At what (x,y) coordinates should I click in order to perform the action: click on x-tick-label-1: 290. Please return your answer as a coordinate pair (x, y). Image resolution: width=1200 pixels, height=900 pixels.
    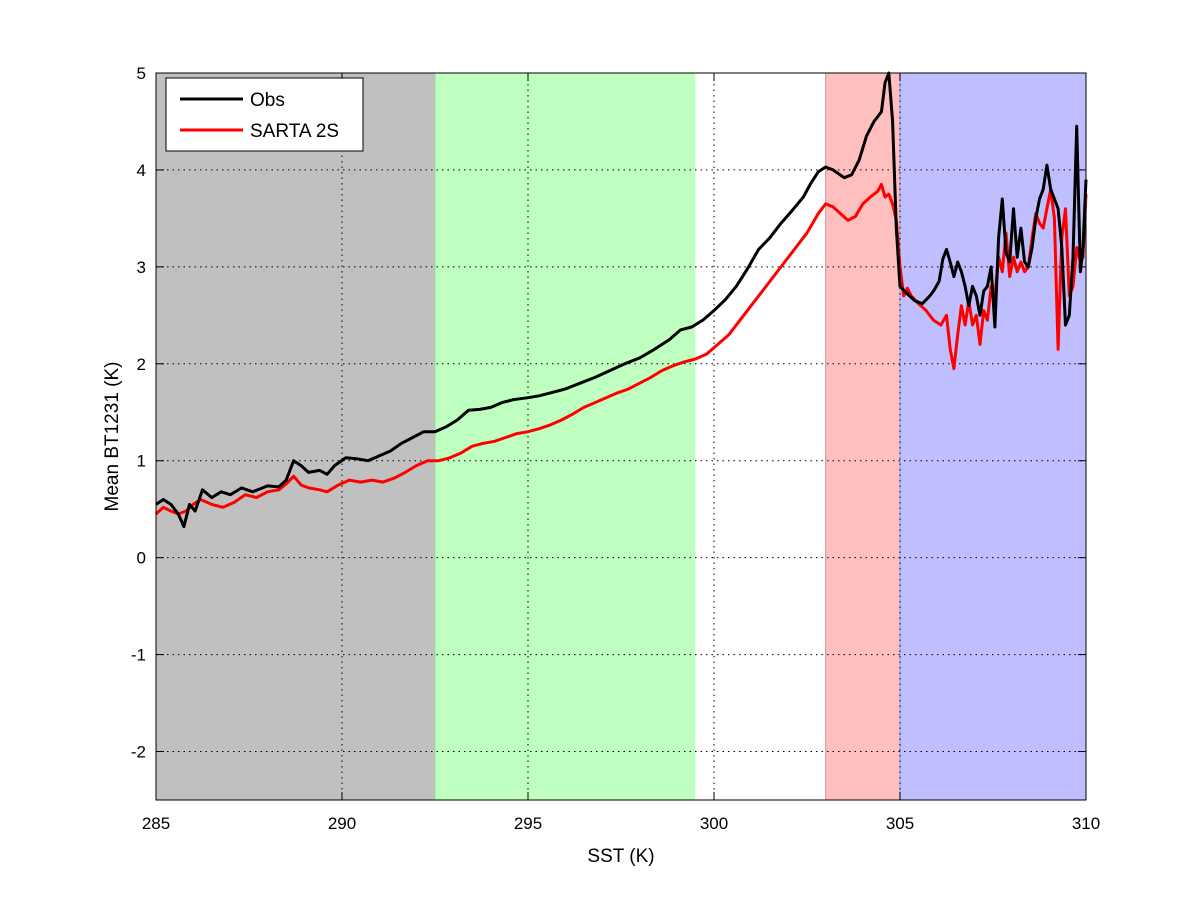
    Looking at the image, I should click on (342, 823).